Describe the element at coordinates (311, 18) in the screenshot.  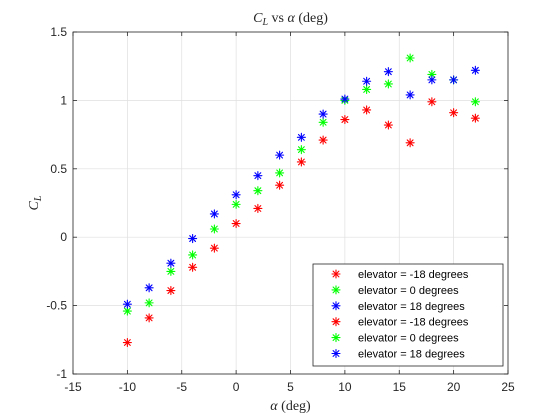
I see `title-unit: (deg)` at that location.